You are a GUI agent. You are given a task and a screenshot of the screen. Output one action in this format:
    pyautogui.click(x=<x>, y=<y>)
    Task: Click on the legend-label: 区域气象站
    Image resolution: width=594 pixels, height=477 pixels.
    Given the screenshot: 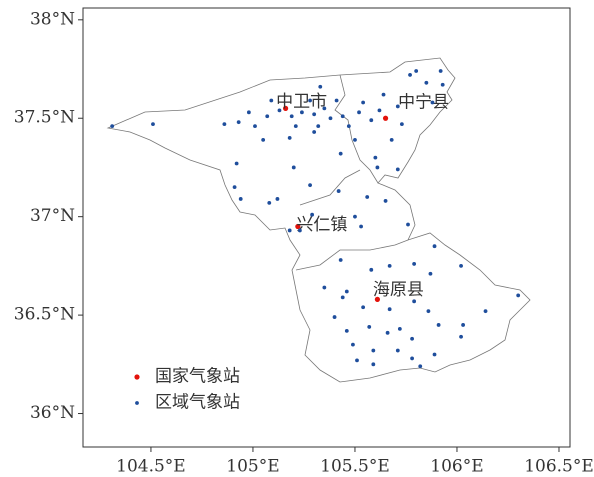 What is the action you would take?
    pyautogui.click(x=197, y=403)
    